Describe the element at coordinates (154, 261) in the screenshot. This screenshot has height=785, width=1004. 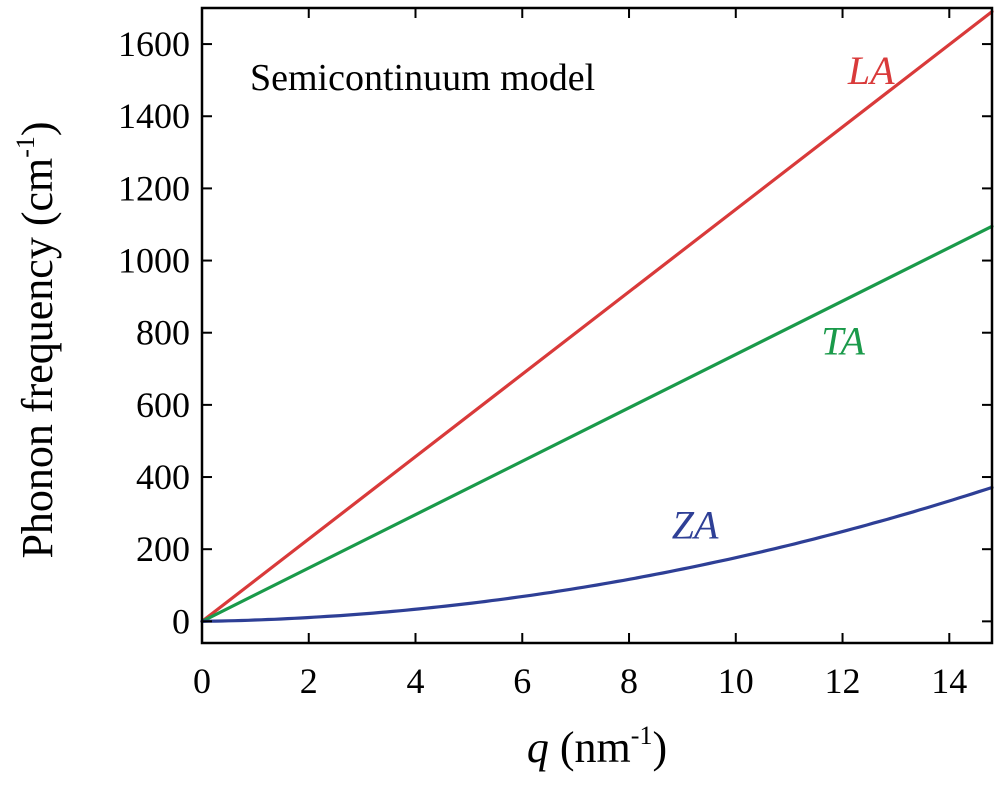
I see `y-tick-label: 1000` at that location.